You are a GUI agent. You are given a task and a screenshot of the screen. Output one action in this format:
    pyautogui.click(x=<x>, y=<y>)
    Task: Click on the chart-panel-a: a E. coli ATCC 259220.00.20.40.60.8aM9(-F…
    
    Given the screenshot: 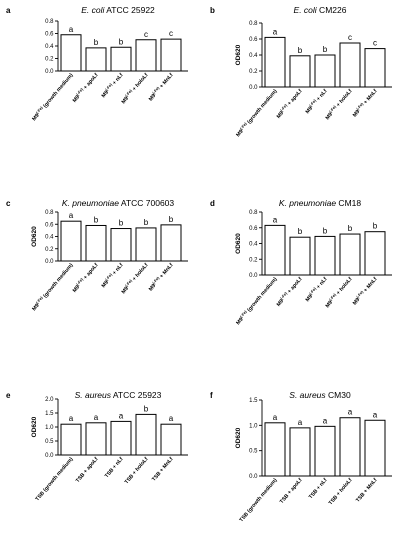 What is the action you would take?
    pyautogui.click(x=97, y=63)
    